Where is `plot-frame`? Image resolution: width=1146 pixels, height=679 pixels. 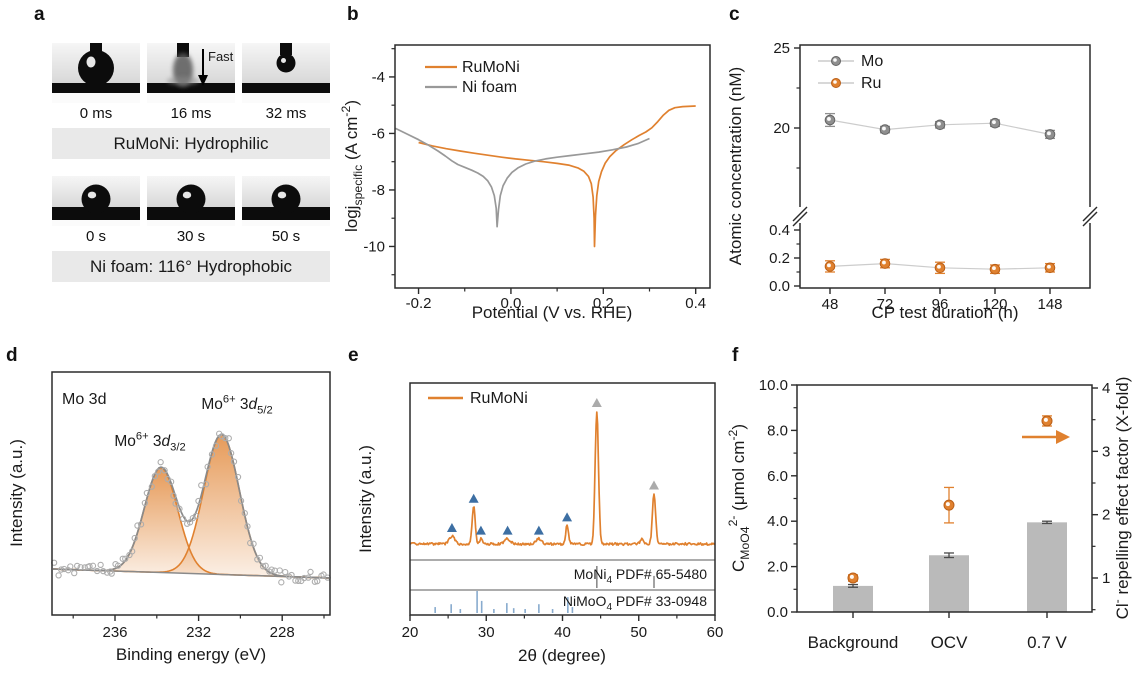 plot-frame is located at coordinates (191, 493).